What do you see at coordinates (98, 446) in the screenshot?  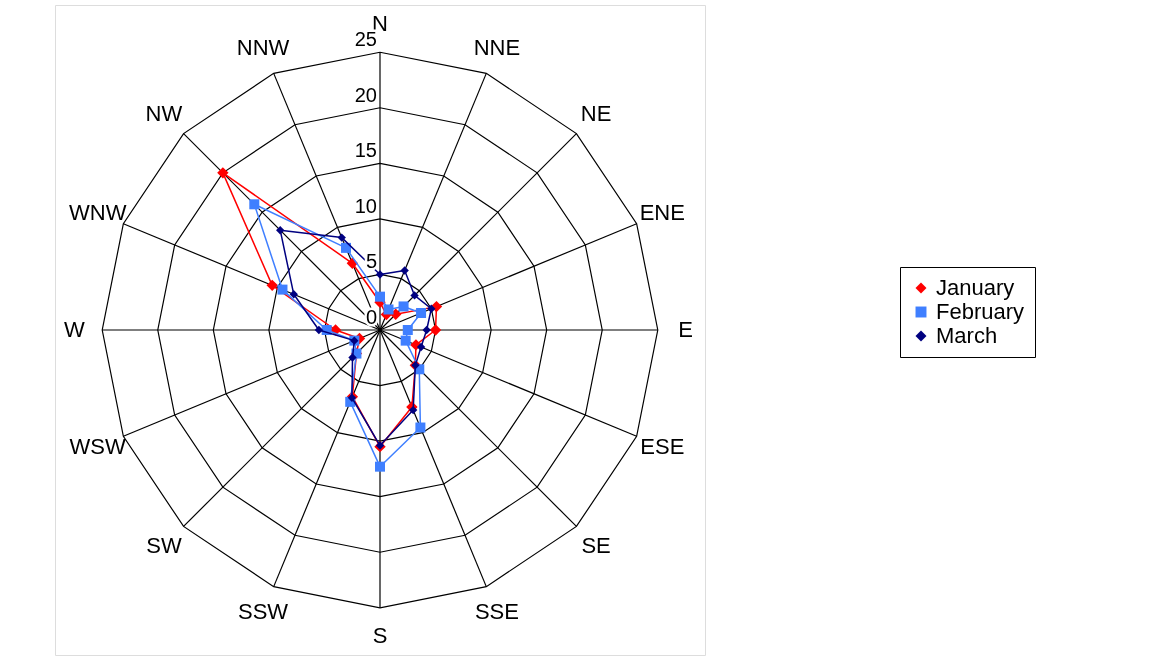 I see `spoke-label: WSW` at bounding box center [98, 446].